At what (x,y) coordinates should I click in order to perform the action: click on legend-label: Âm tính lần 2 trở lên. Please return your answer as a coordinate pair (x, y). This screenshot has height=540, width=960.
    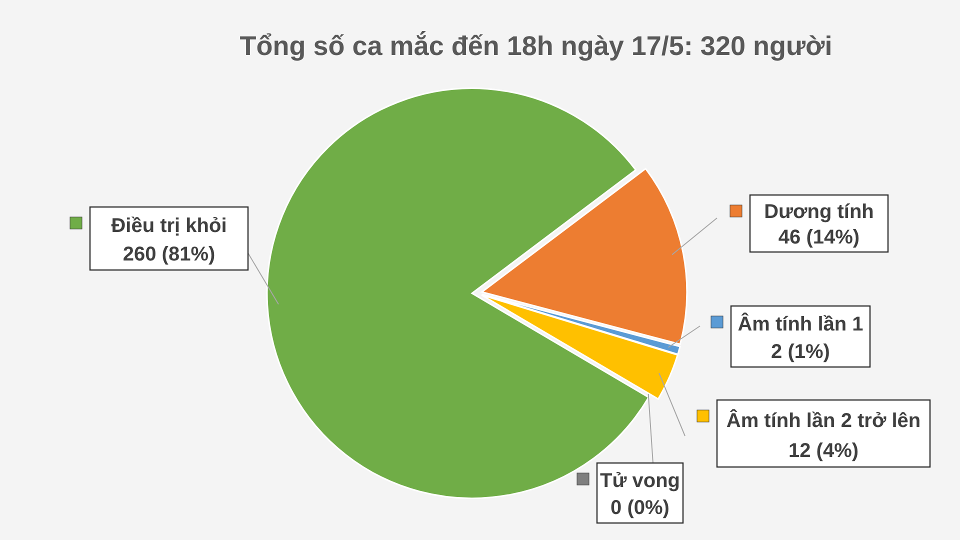
    Looking at the image, I should click on (823, 420).